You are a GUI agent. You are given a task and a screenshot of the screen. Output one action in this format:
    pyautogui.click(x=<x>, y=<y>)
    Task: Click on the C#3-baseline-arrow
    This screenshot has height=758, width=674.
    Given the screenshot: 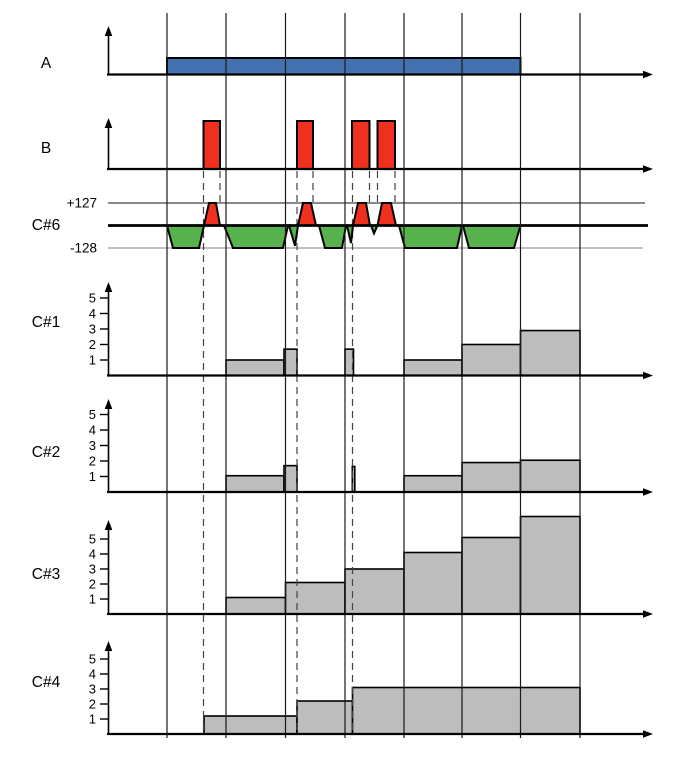 What is the action you would take?
    pyautogui.click(x=648, y=614)
    